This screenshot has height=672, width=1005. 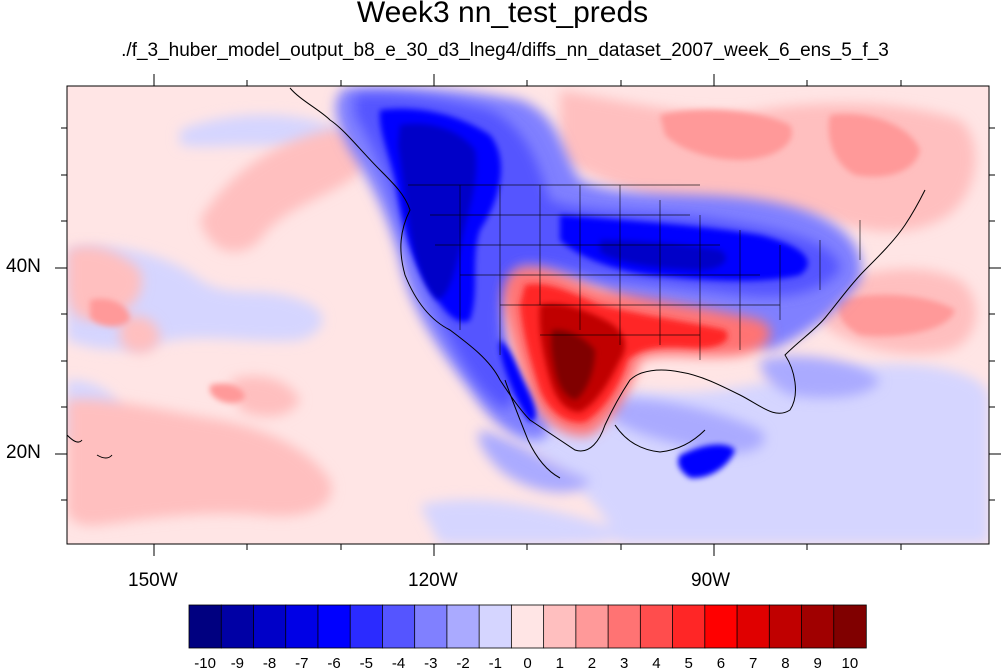 What do you see at coordinates (785, 663) in the screenshot?
I see `colorbar-tick-label: 8` at bounding box center [785, 663].